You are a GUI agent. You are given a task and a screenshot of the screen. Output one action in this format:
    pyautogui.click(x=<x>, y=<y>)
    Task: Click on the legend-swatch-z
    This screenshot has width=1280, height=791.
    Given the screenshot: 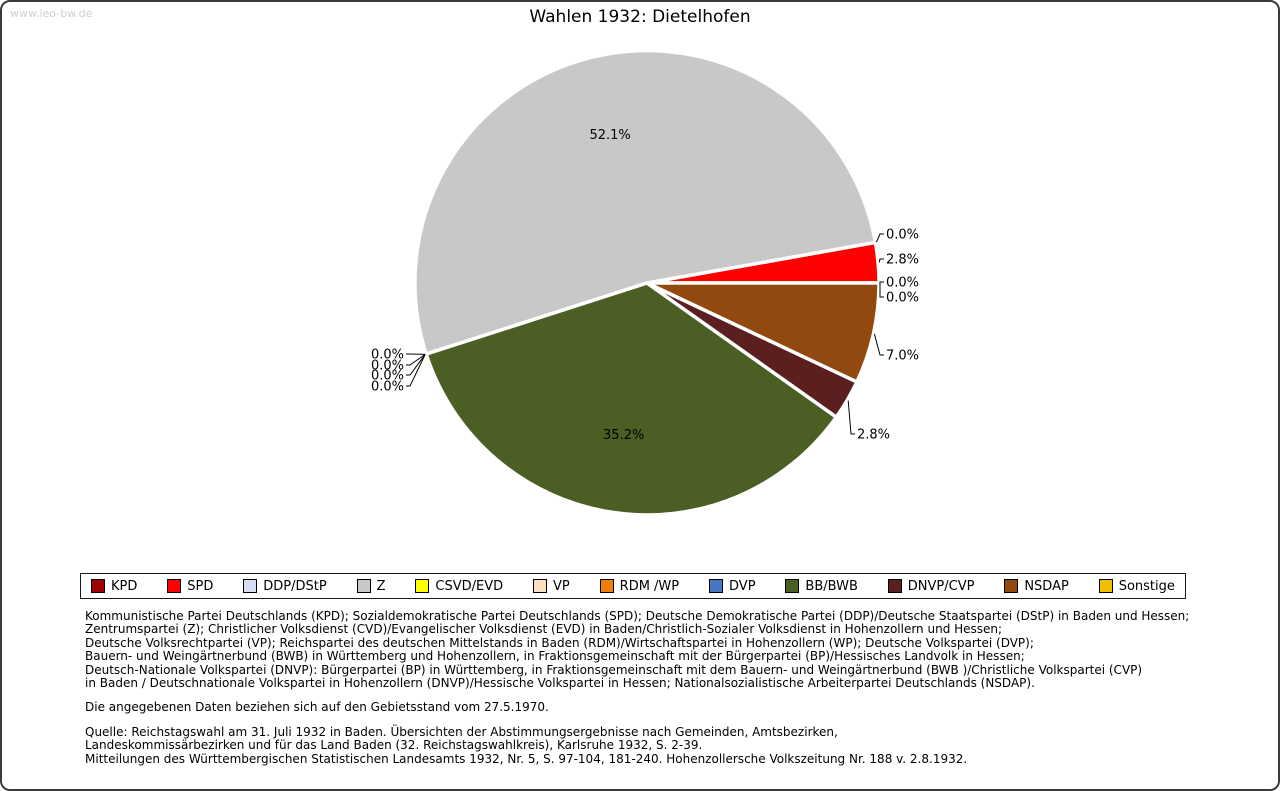 What is the action you would take?
    pyautogui.click(x=363, y=586)
    